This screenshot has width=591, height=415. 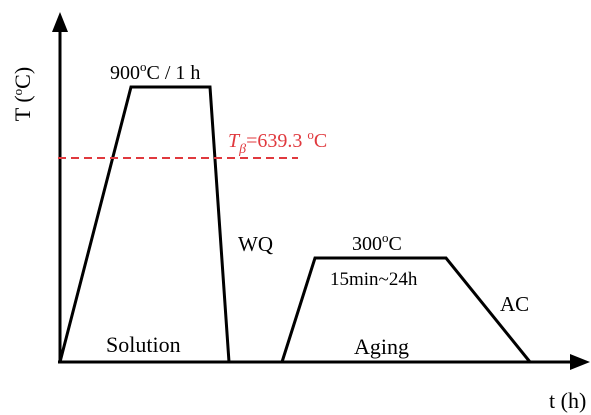 What do you see at coordinates (381, 346) in the screenshot?
I see `aging-stage-label: Aging` at bounding box center [381, 346].